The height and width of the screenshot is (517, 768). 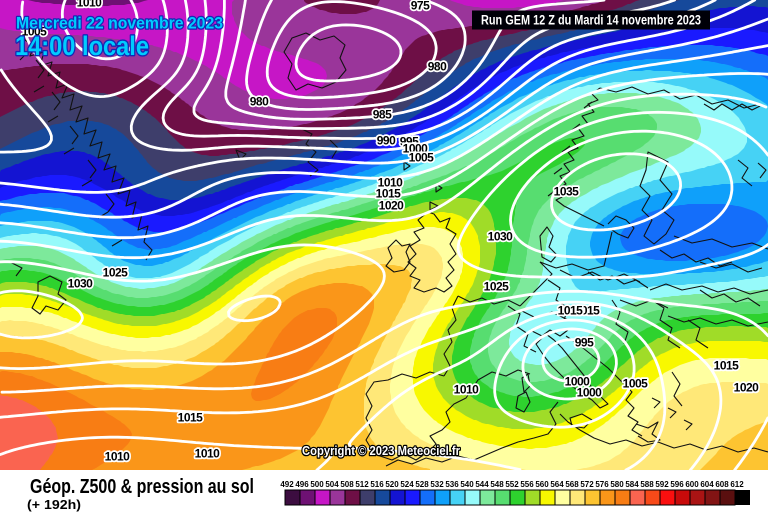 What do you see at coordinates (677, 484) in the screenshot?
I see `svg-text: 596` at bounding box center [677, 484].